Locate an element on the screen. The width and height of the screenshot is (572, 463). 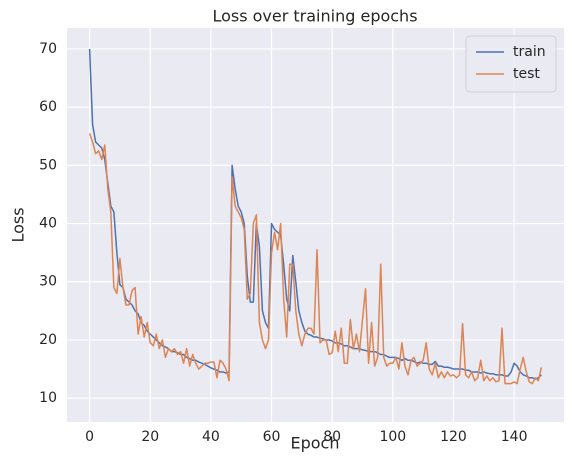
x-tick-label: 140 is located at coordinates (514, 437).